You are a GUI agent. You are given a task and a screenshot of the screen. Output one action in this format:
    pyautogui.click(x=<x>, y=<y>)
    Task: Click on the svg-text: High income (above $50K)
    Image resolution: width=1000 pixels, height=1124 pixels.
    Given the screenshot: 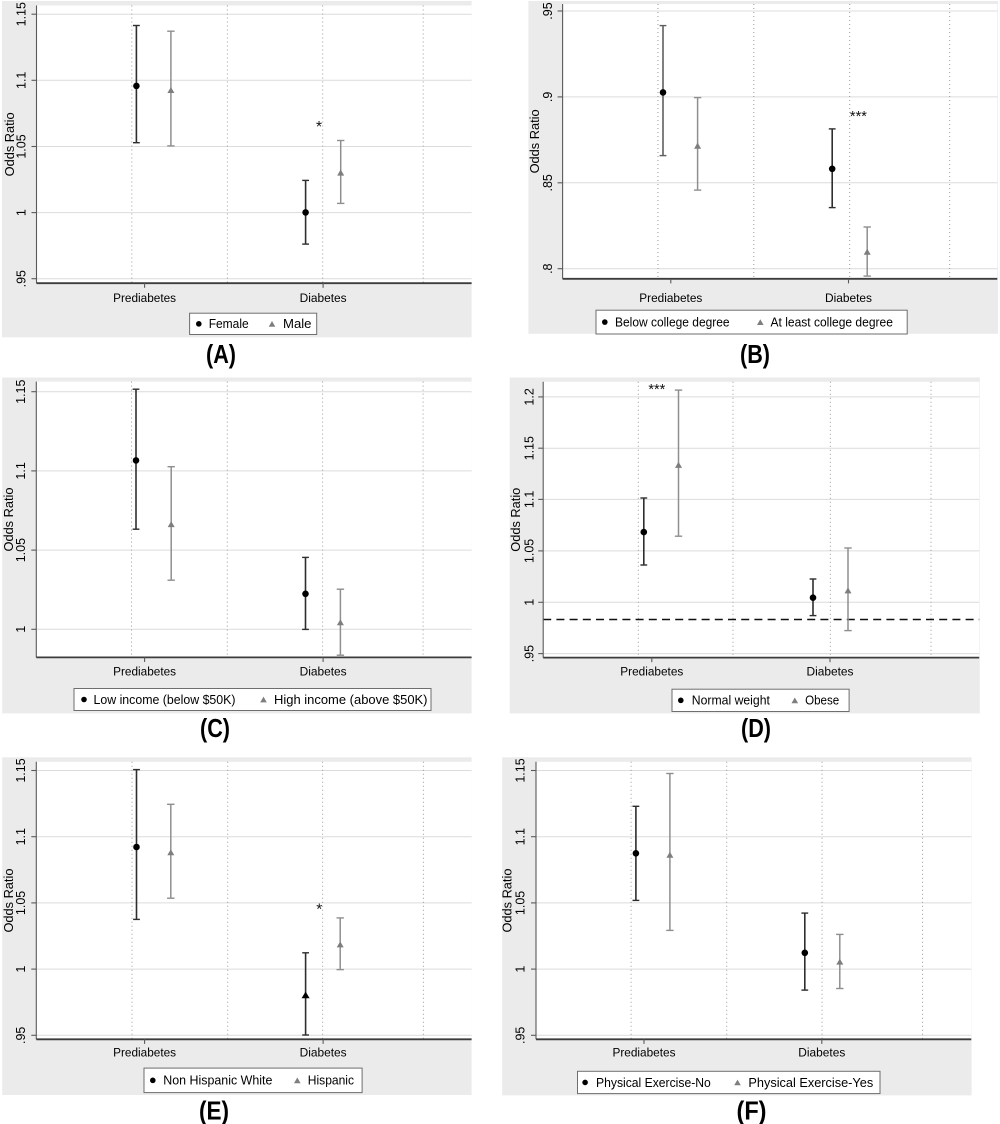 What is the action you would take?
    pyautogui.click(x=351, y=700)
    